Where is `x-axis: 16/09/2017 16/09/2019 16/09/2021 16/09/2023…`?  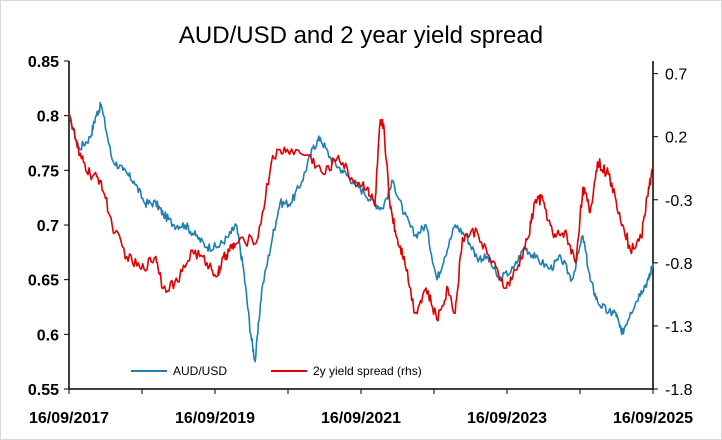 x-axis: 16/09/2017 16/09/2019 16/09/2021 16/09/2023… is located at coordinates (361, 407).